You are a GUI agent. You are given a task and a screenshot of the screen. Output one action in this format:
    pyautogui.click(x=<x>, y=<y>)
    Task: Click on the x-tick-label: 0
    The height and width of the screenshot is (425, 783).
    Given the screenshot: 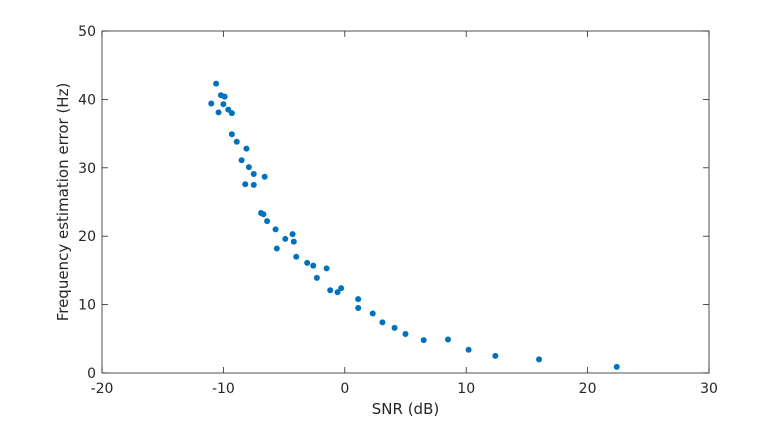 What is the action you would take?
    pyautogui.click(x=344, y=389)
    